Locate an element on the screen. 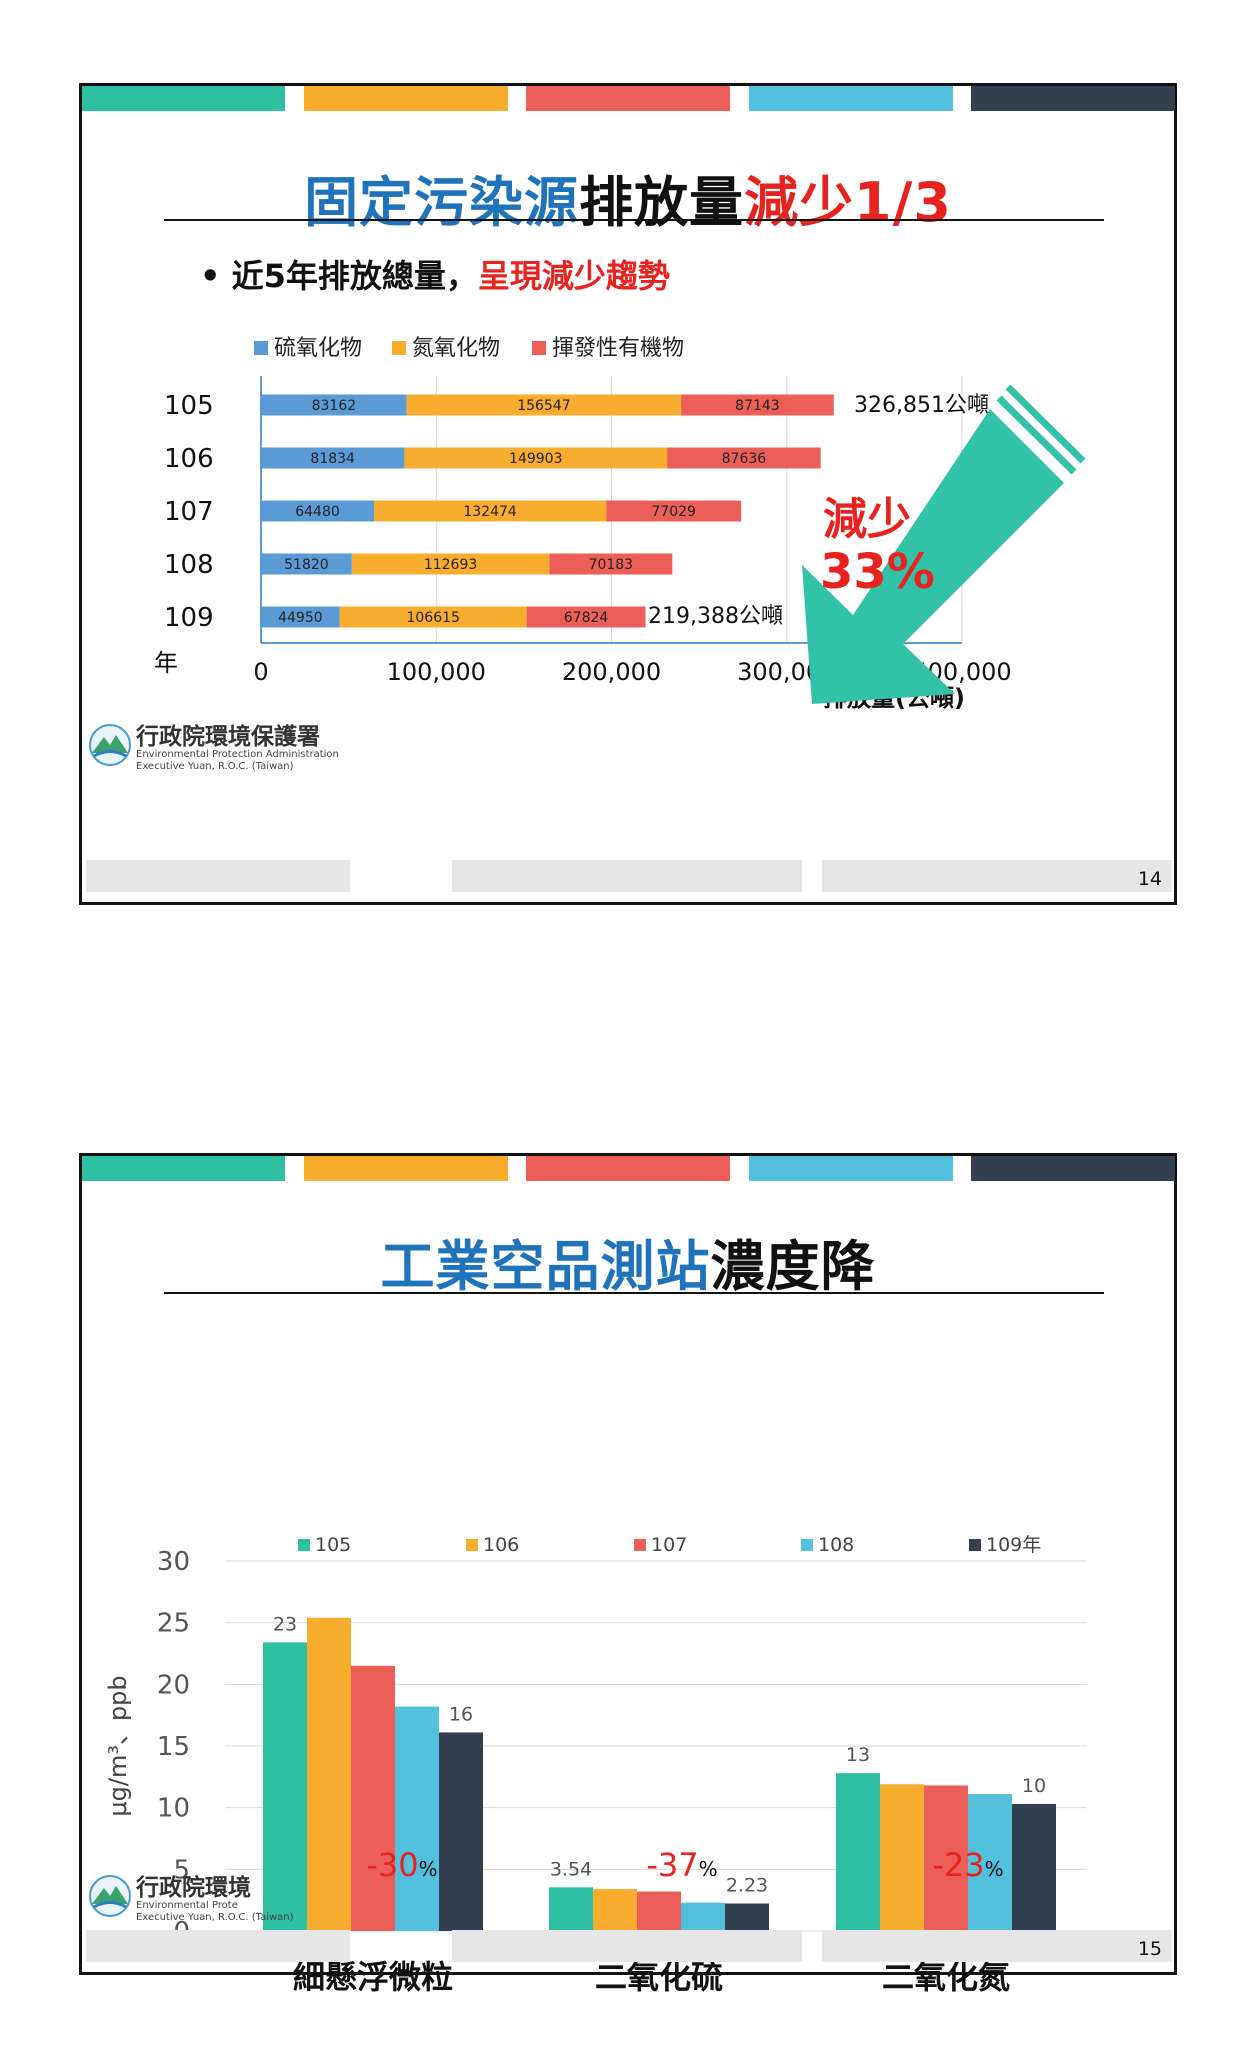 This screenshot has width=1257, height=2065. bar-data-label: 149903 is located at coordinates (535, 459).